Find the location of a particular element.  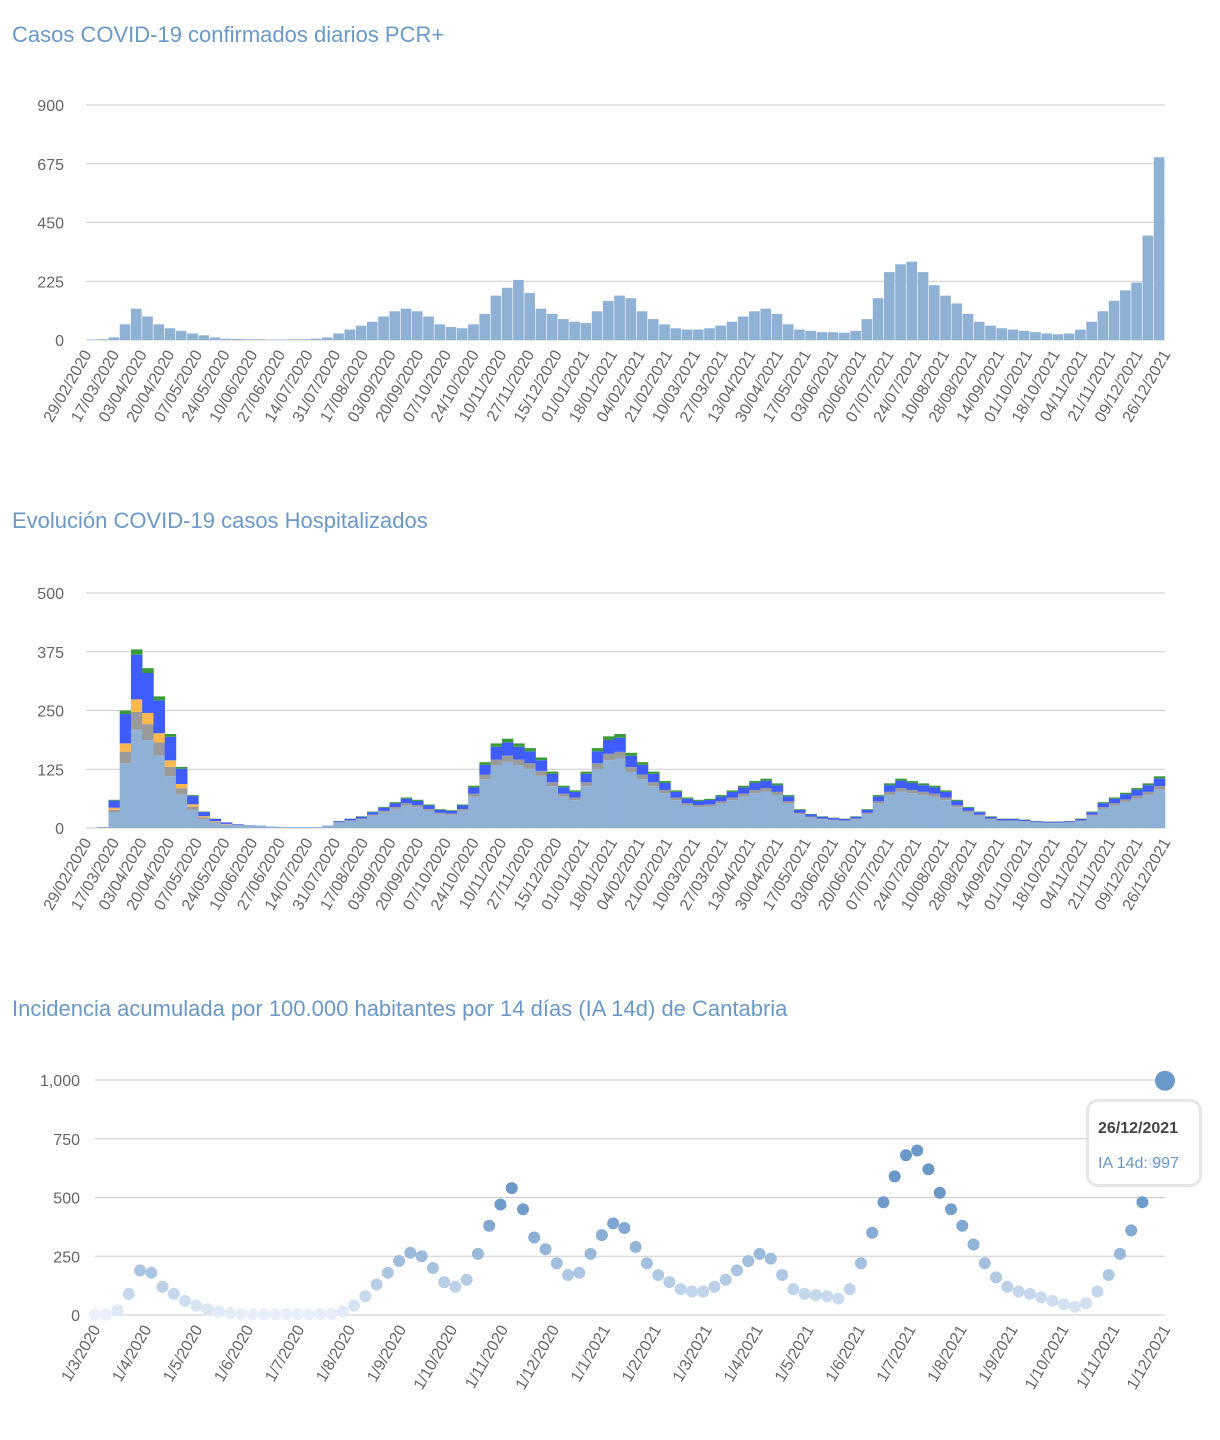

x-tick-label: 1/1/2021 is located at coordinates (591, 1353).